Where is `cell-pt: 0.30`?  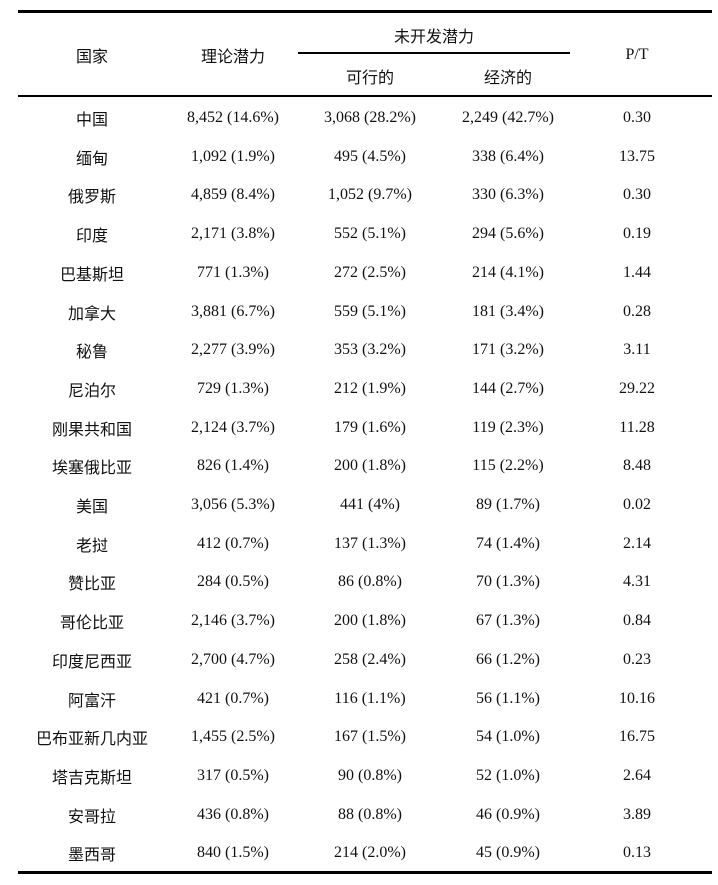
cell-pt: 0.30 is located at coordinates (637, 117).